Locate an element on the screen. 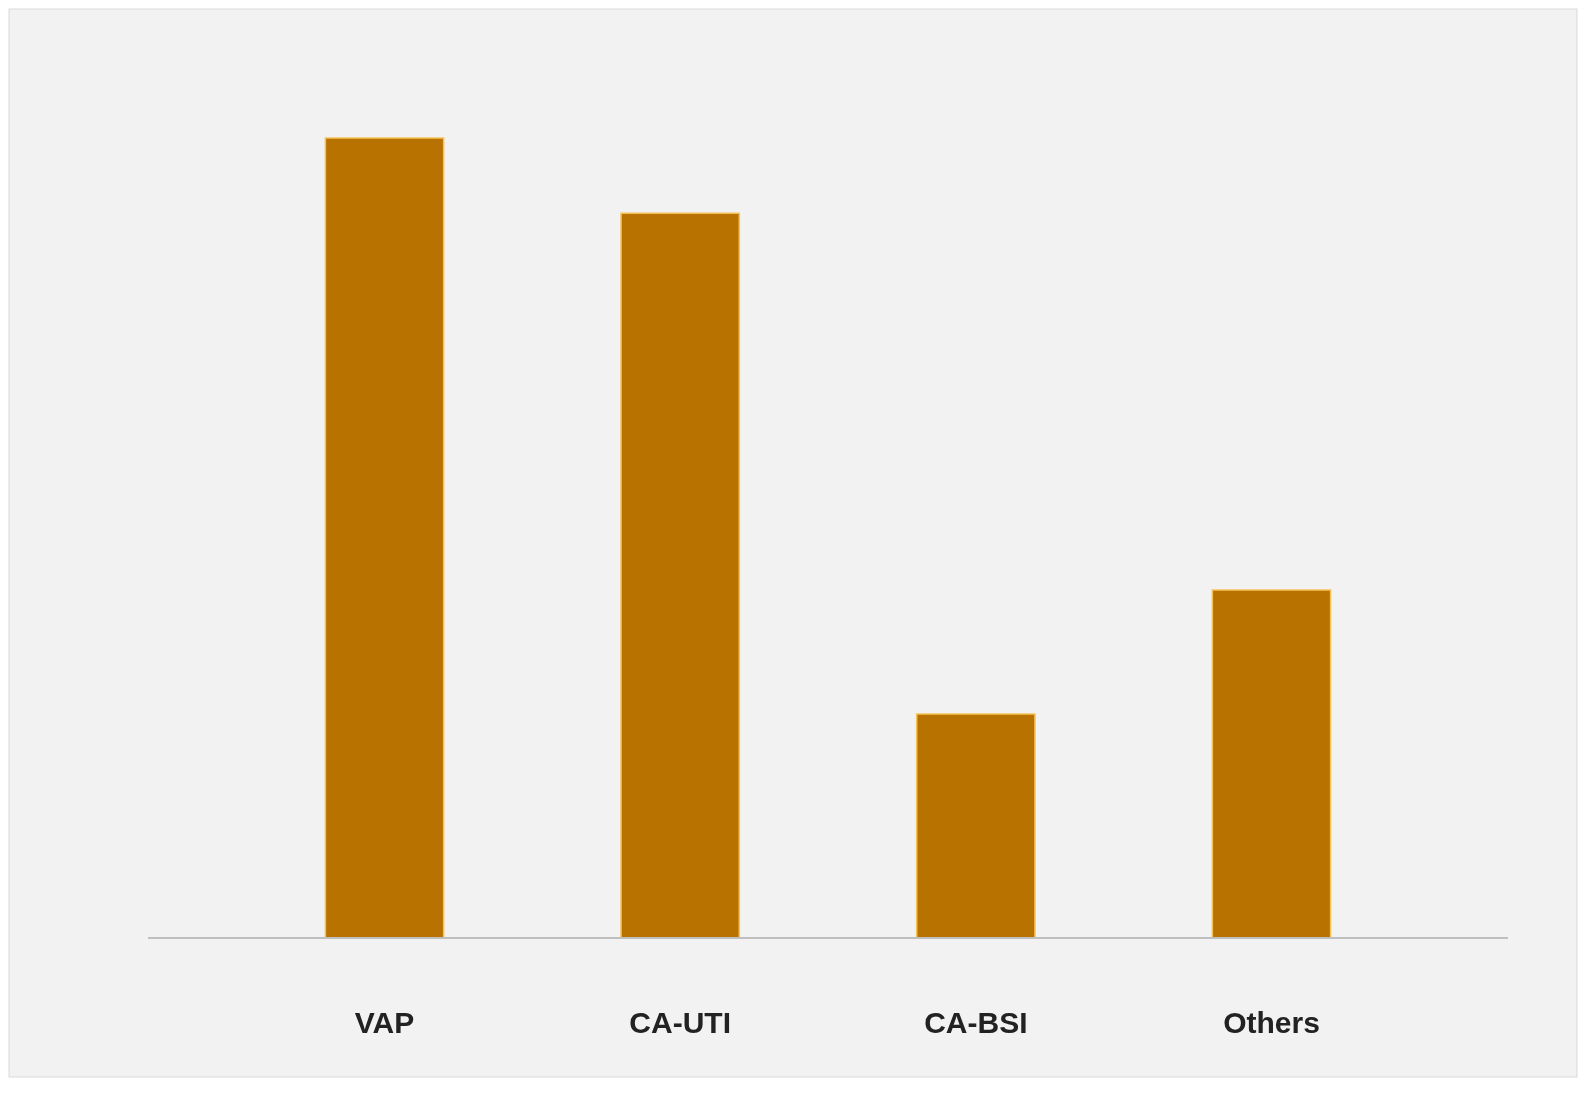 The image size is (1595, 1096). x-tick-label: Others is located at coordinates (1271, 1022).